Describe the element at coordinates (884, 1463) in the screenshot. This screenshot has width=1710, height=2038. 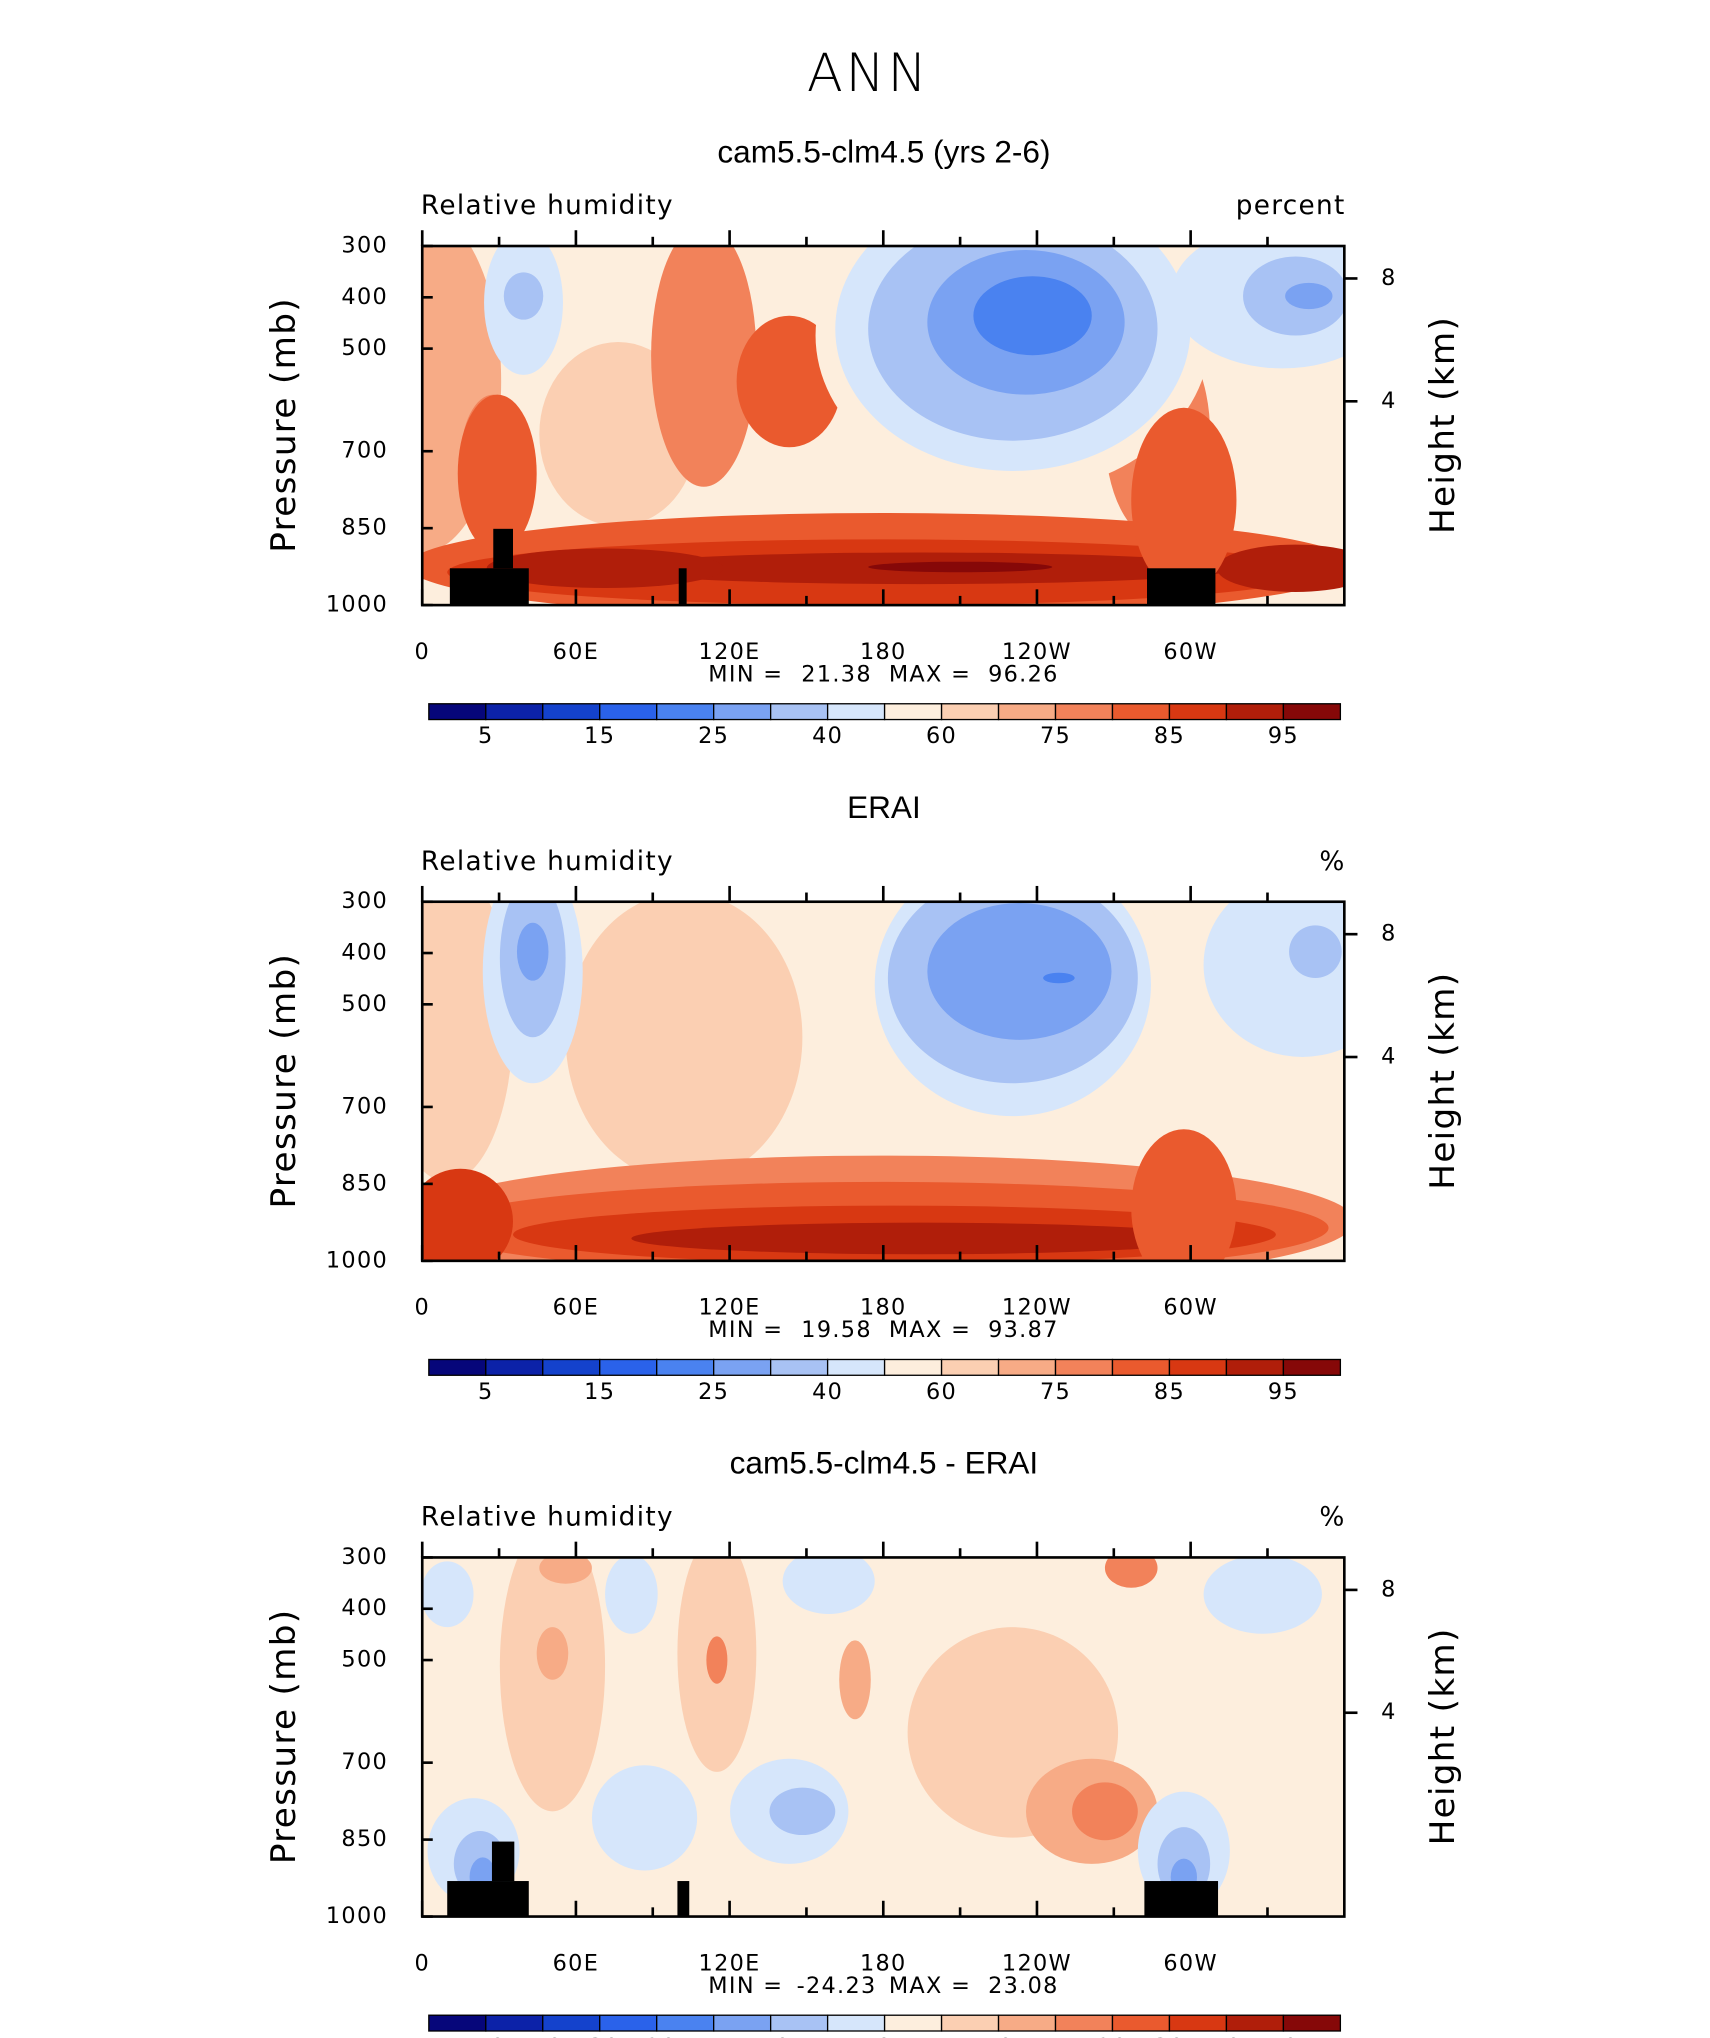
I see `chart-title: cam5.5-clm4.5 - ERAI` at that location.